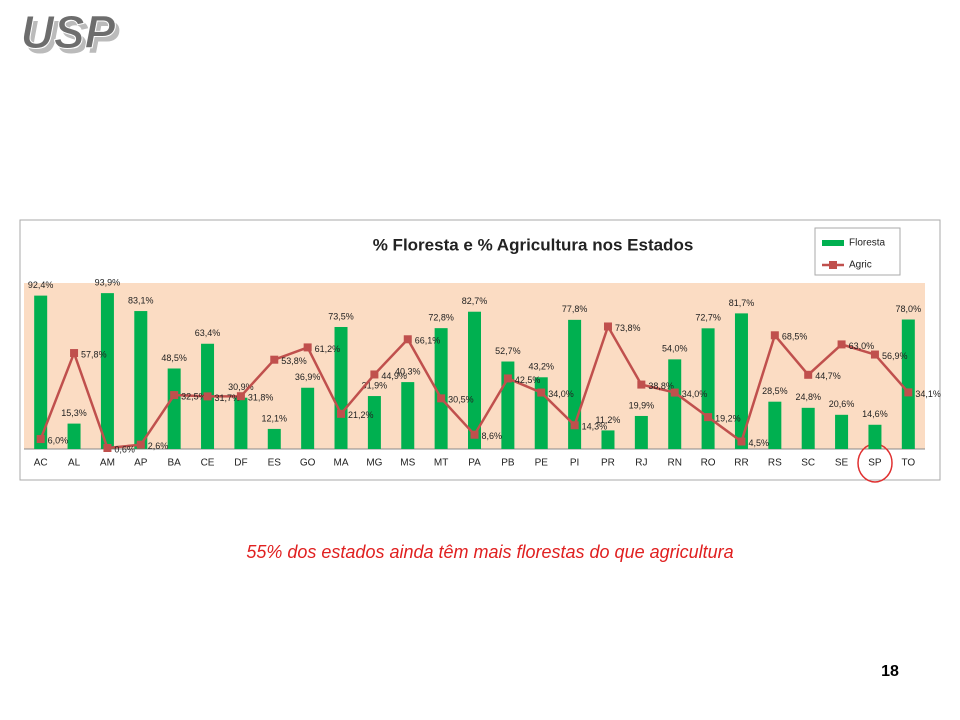 The image size is (960, 720). What do you see at coordinates (328, 349) in the screenshot?
I see `line-value-label: 61,2%` at bounding box center [328, 349].